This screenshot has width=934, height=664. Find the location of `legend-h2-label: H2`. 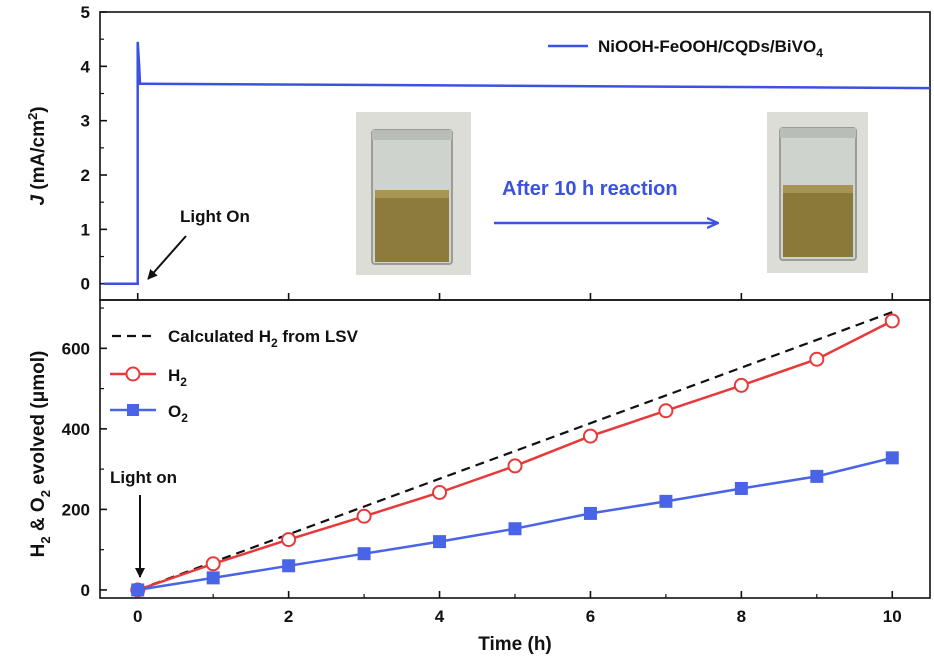

legend-h2-label: H2 is located at coordinates (177, 377).